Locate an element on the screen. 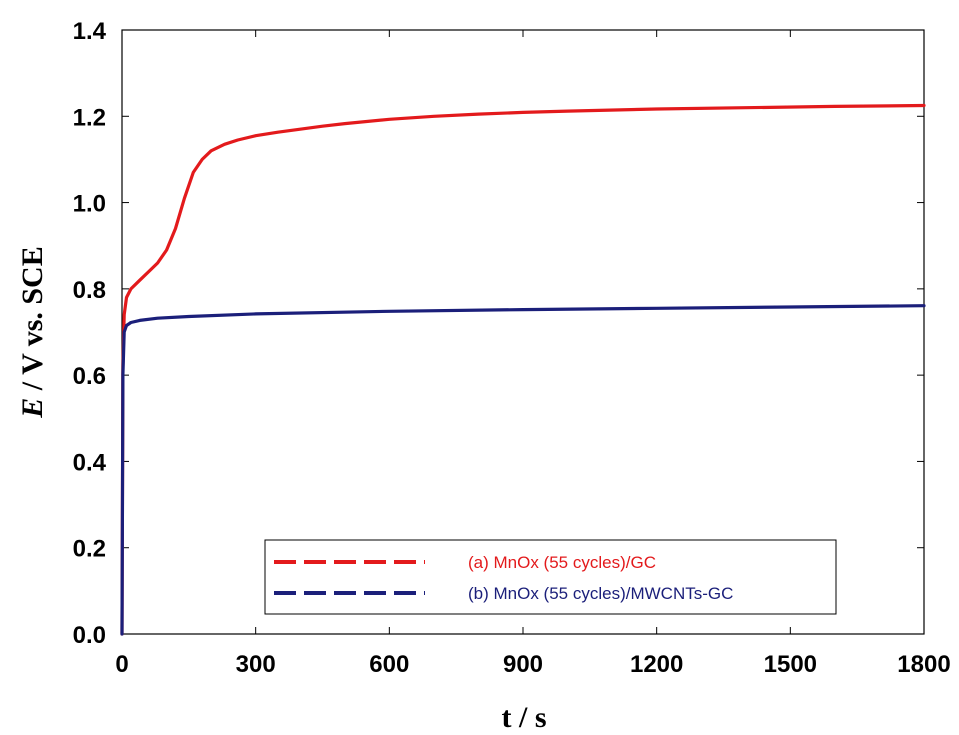 The width and height of the screenshot is (959, 735). x-tick-label: 1800 is located at coordinates (923, 664).